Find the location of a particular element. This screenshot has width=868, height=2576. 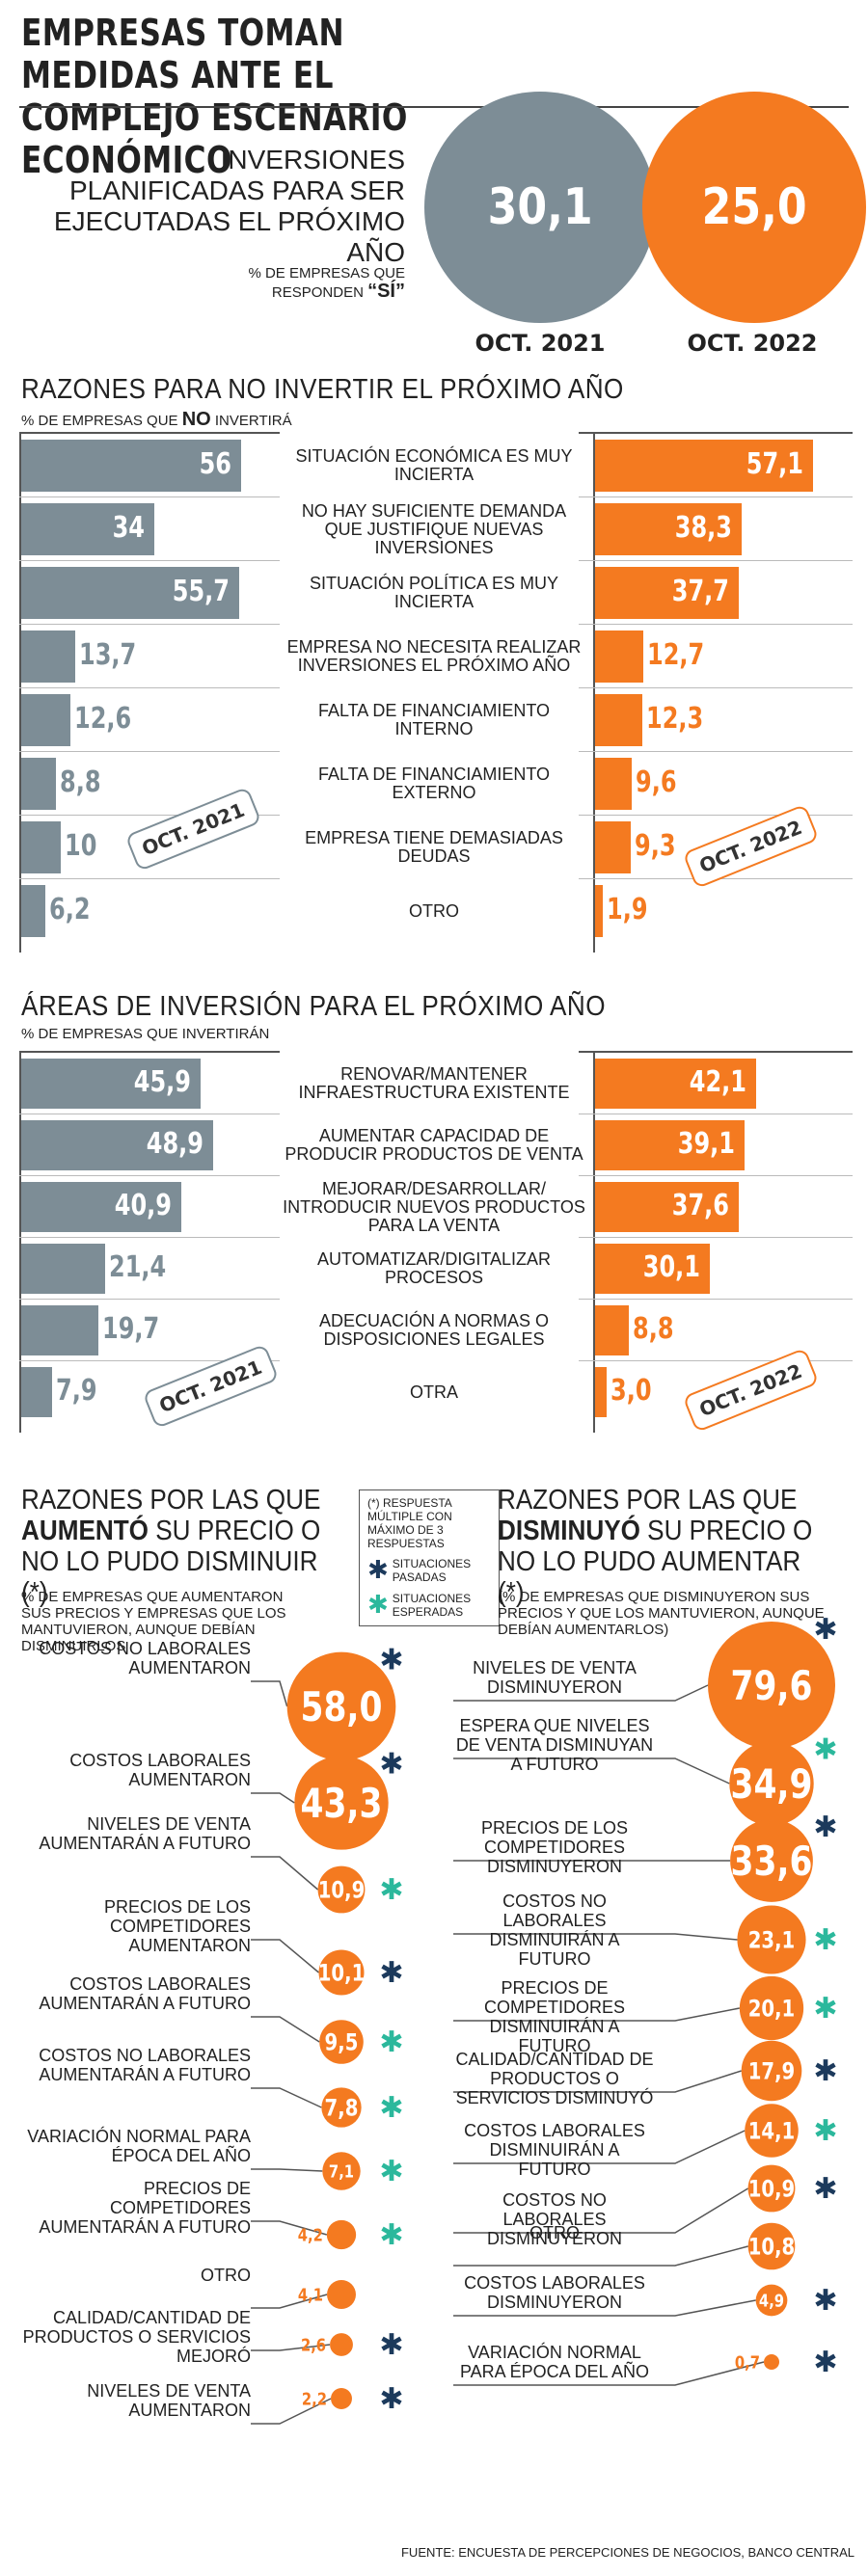

label-oct-2022: OCT. 2022 is located at coordinates (752, 343).